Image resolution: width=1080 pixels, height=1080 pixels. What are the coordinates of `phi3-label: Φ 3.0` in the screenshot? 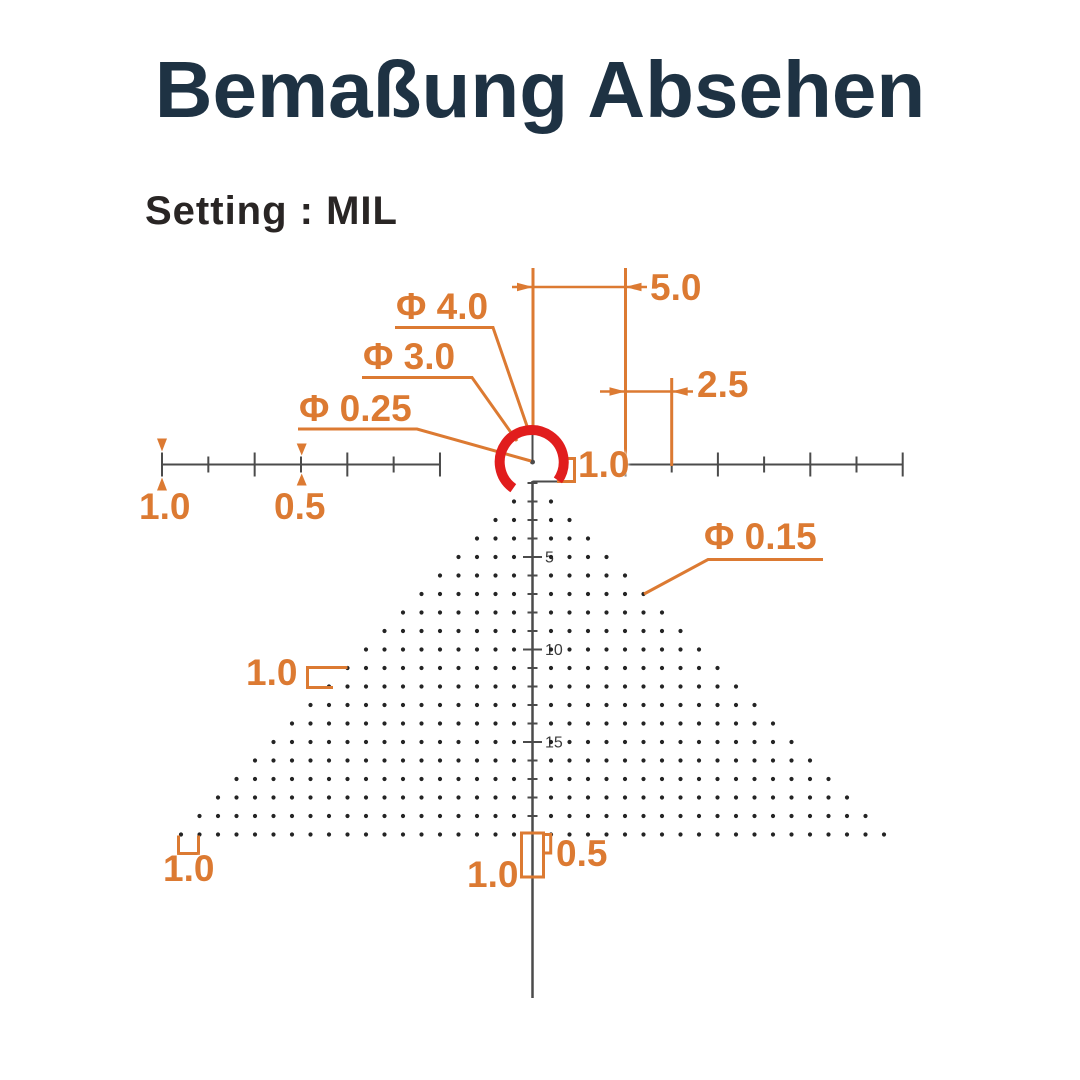 It's located at (409, 356).